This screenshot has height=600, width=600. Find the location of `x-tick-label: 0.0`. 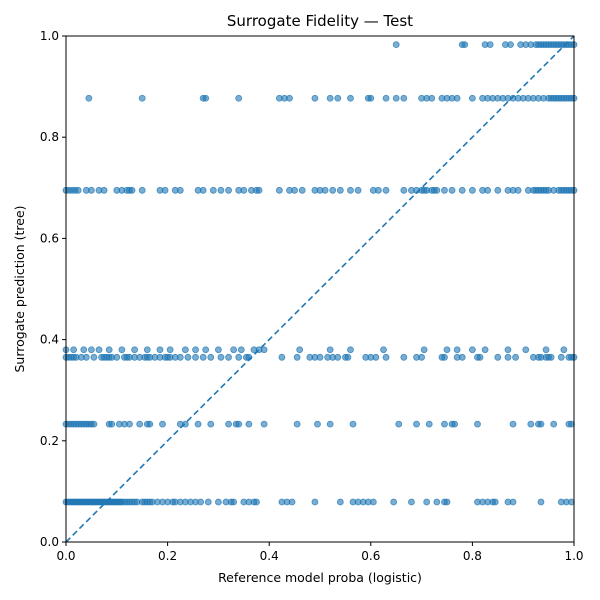

x-tick-label: 0.0 is located at coordinates (65, 556).